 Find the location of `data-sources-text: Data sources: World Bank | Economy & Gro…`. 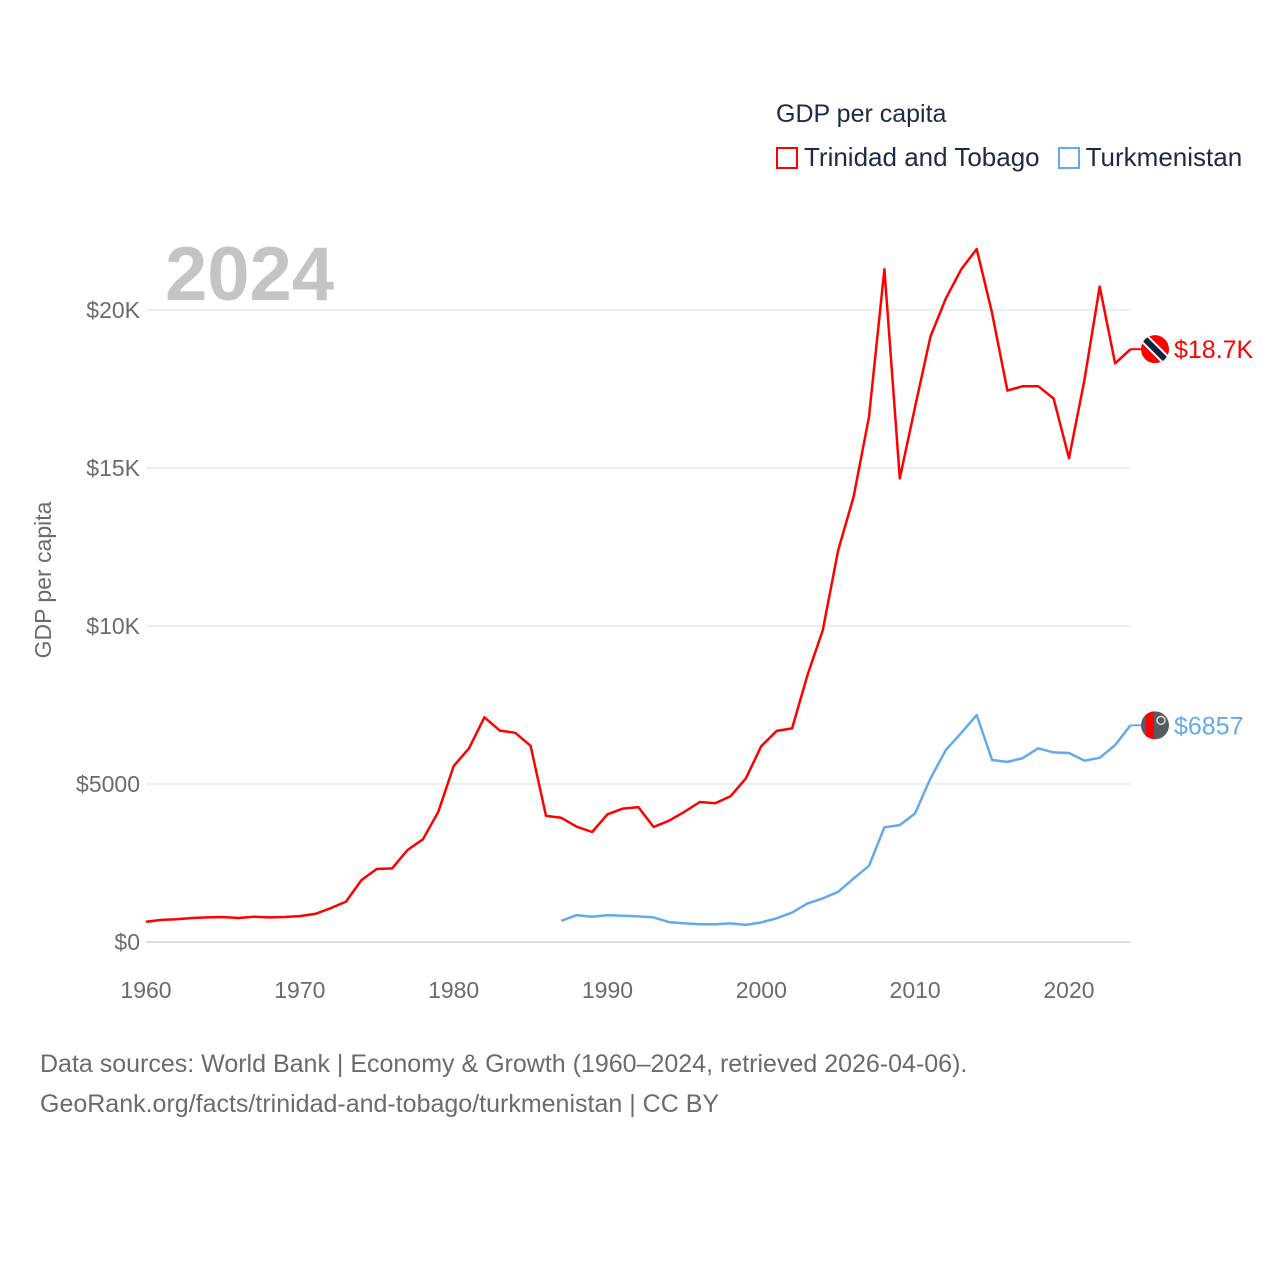

data-sources-text: Data sources: World Bank | Economy & Gro… is located at coordinates (504, 1064).